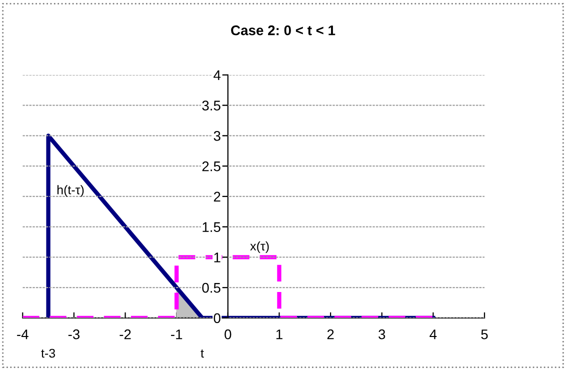 The height and width of the screenshot is (371, 566). Describe the element at coordinates (125, 334) in the screenshot. I see `x-tick-label: -2` at that location.